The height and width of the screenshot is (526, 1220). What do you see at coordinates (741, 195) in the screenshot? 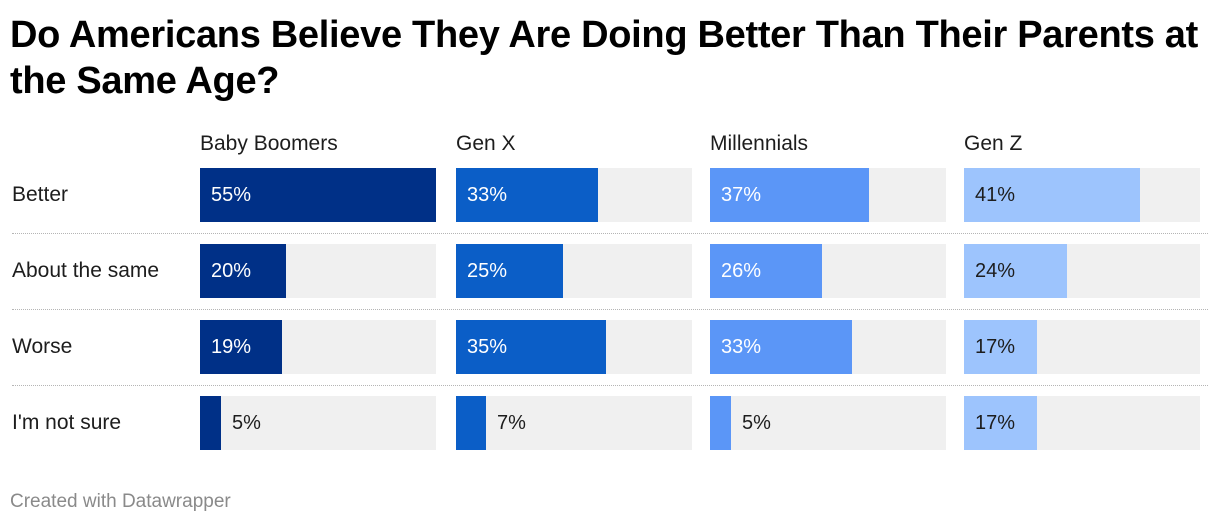
I see `data-label: 37%` at bounding box center [741, 195].